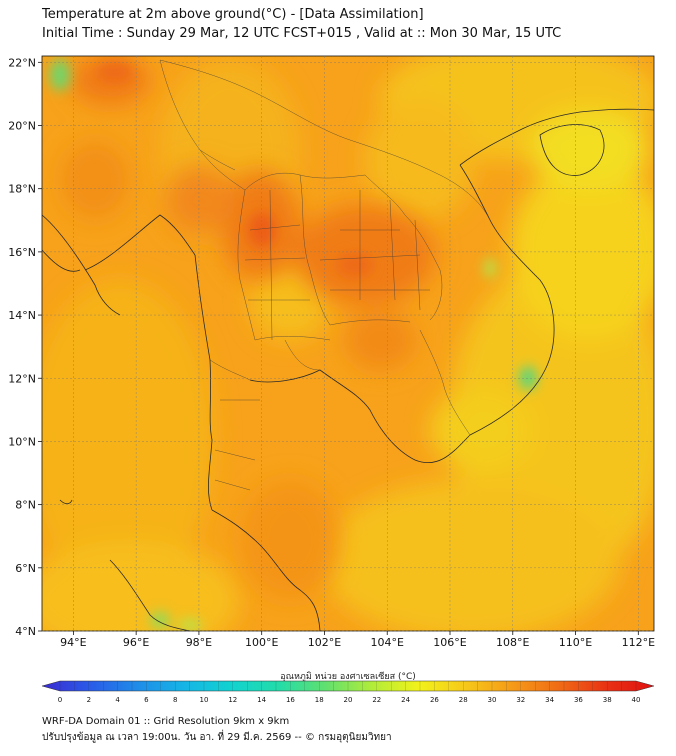 This screenshot has width=676, height=756. What do you see at coordinates (60, 700) in the screenshot?
I see `colorbar-tick-label: 0` at bounding box center [60, 700].